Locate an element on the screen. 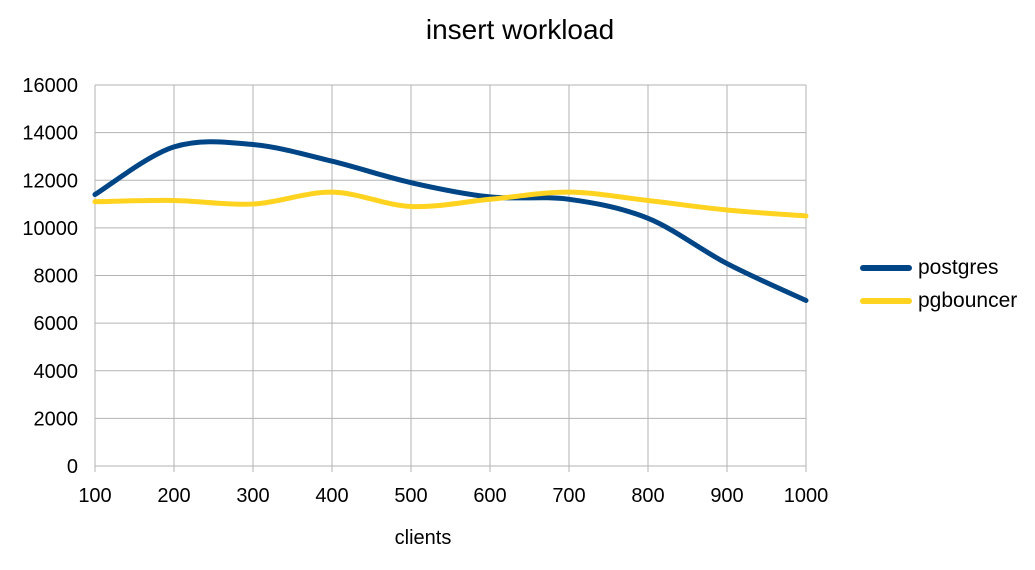 The image size is (1035, 570). x-tick-label: 1000 is located at coordinates (806, 496).